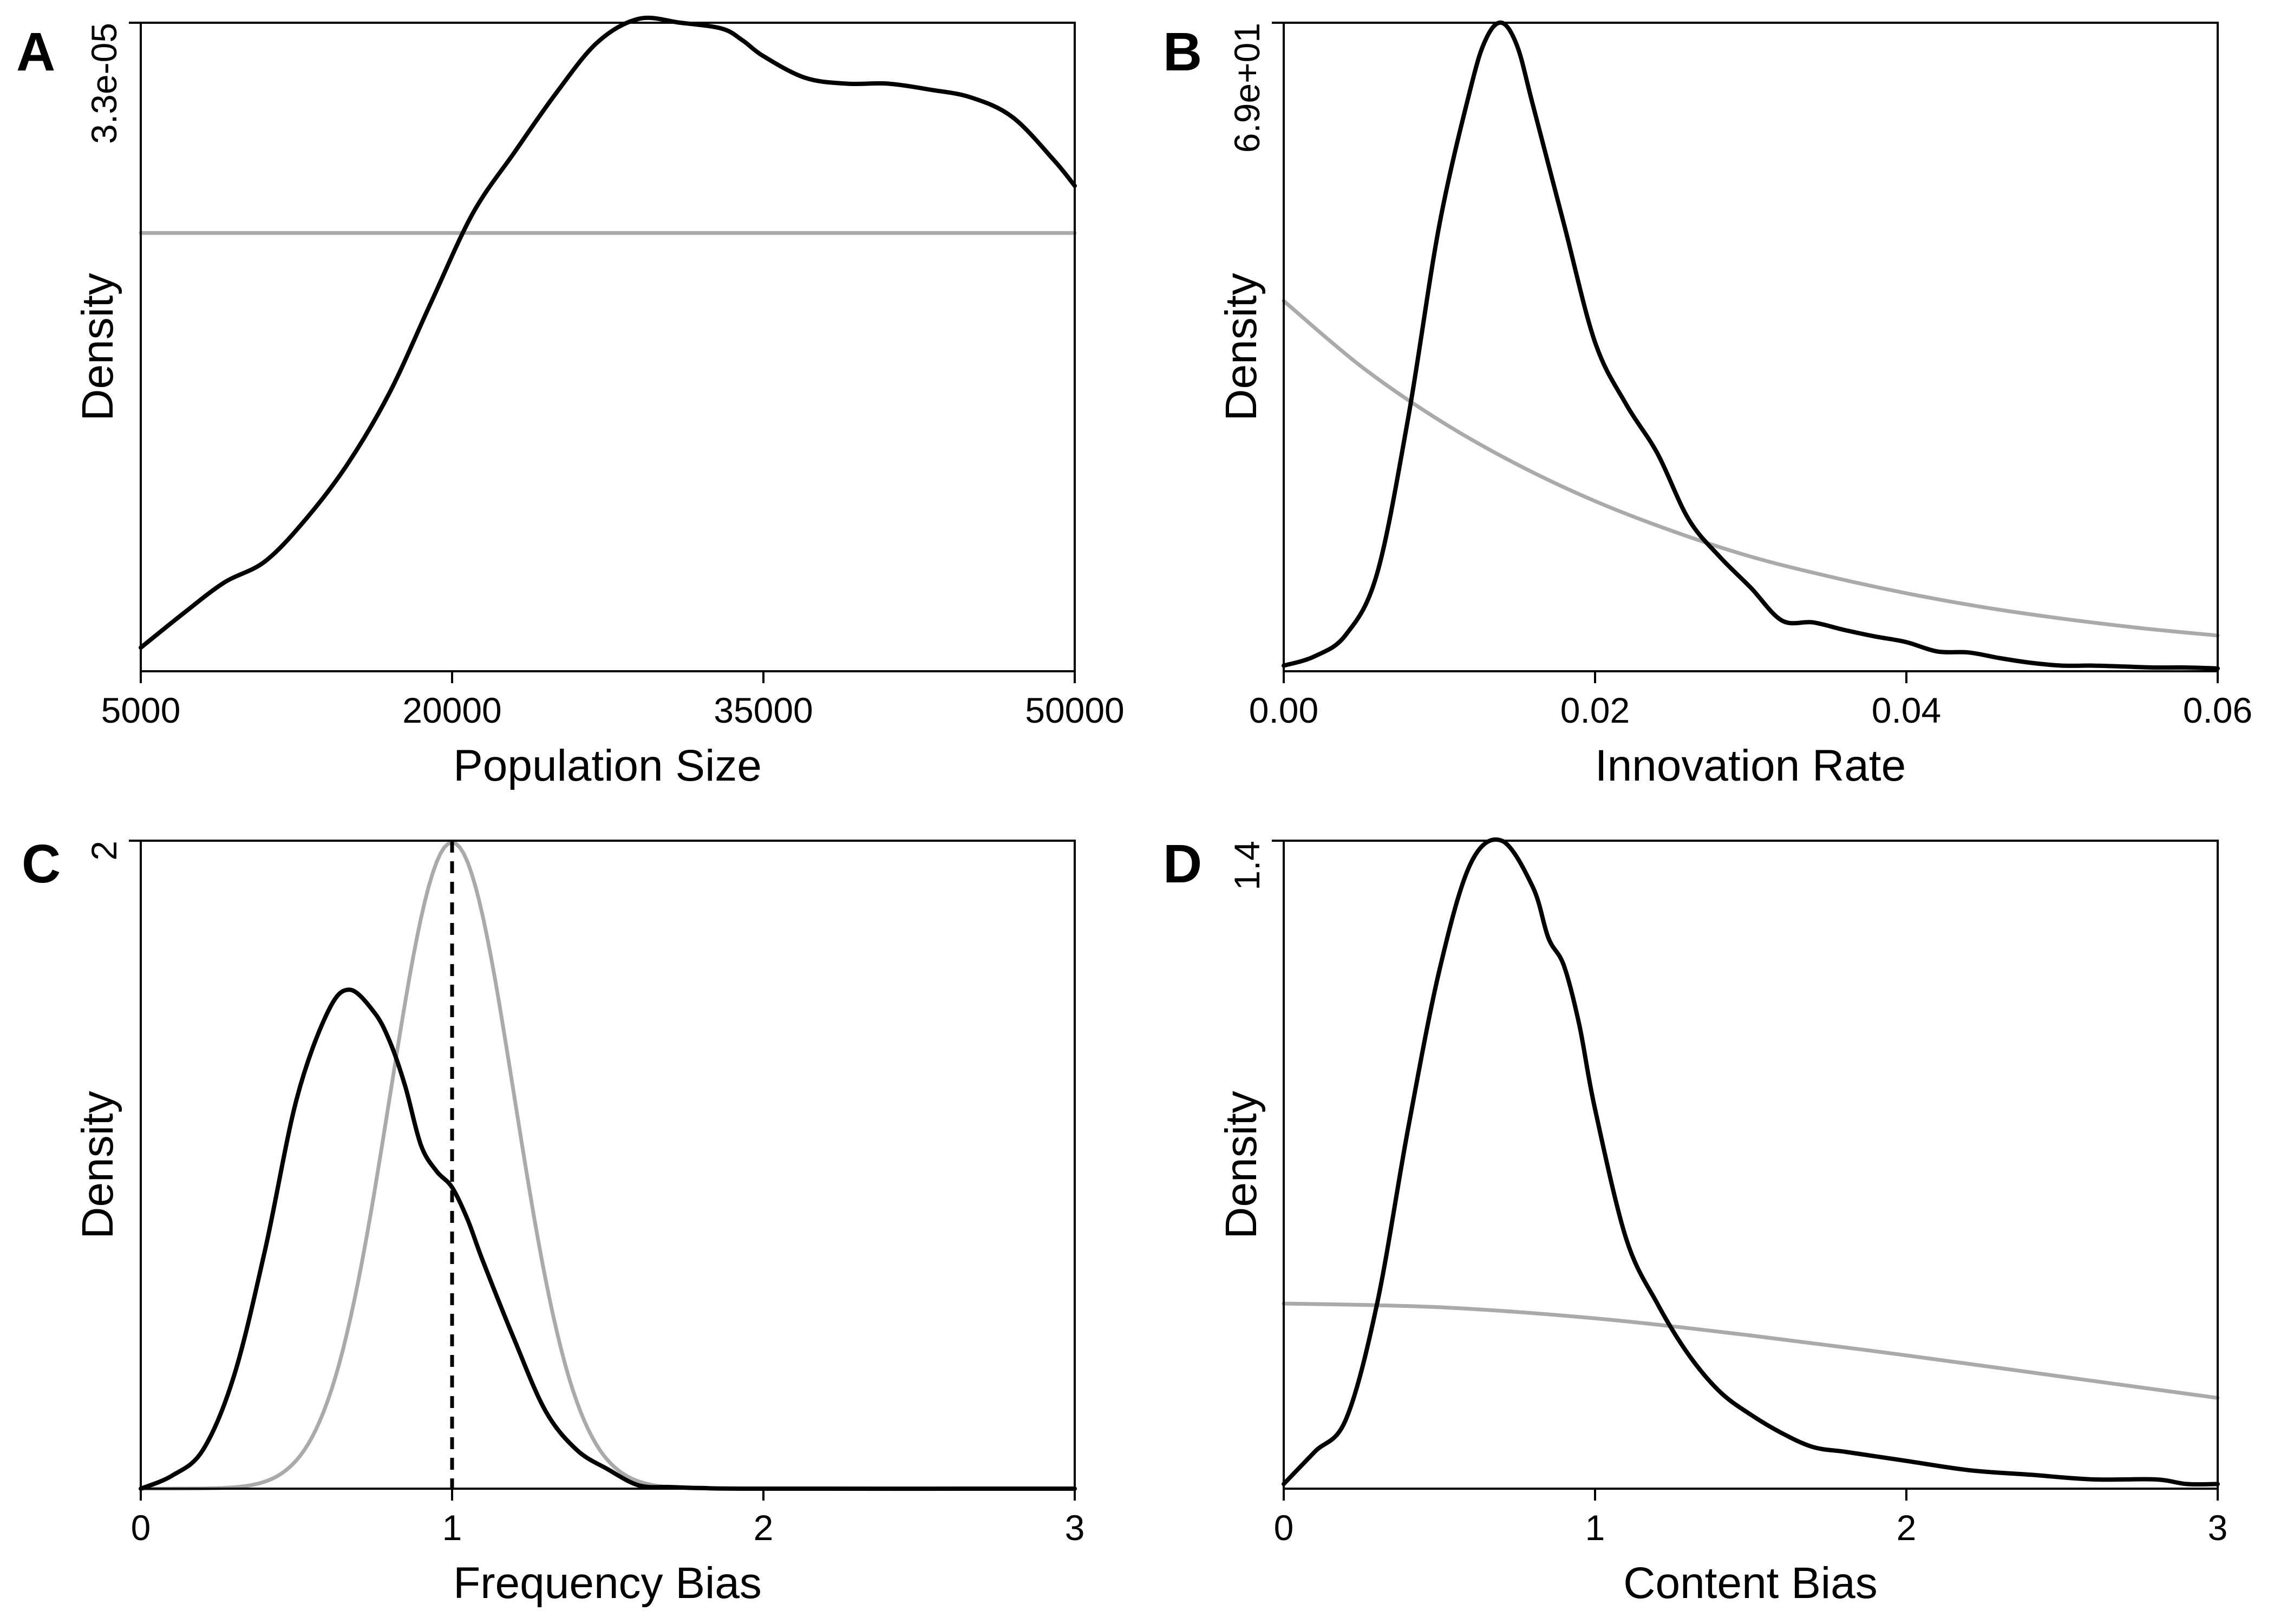 This screenshot has width=2274, height=1624. I want to click on panel-label-b: B, so click(1182, 52).